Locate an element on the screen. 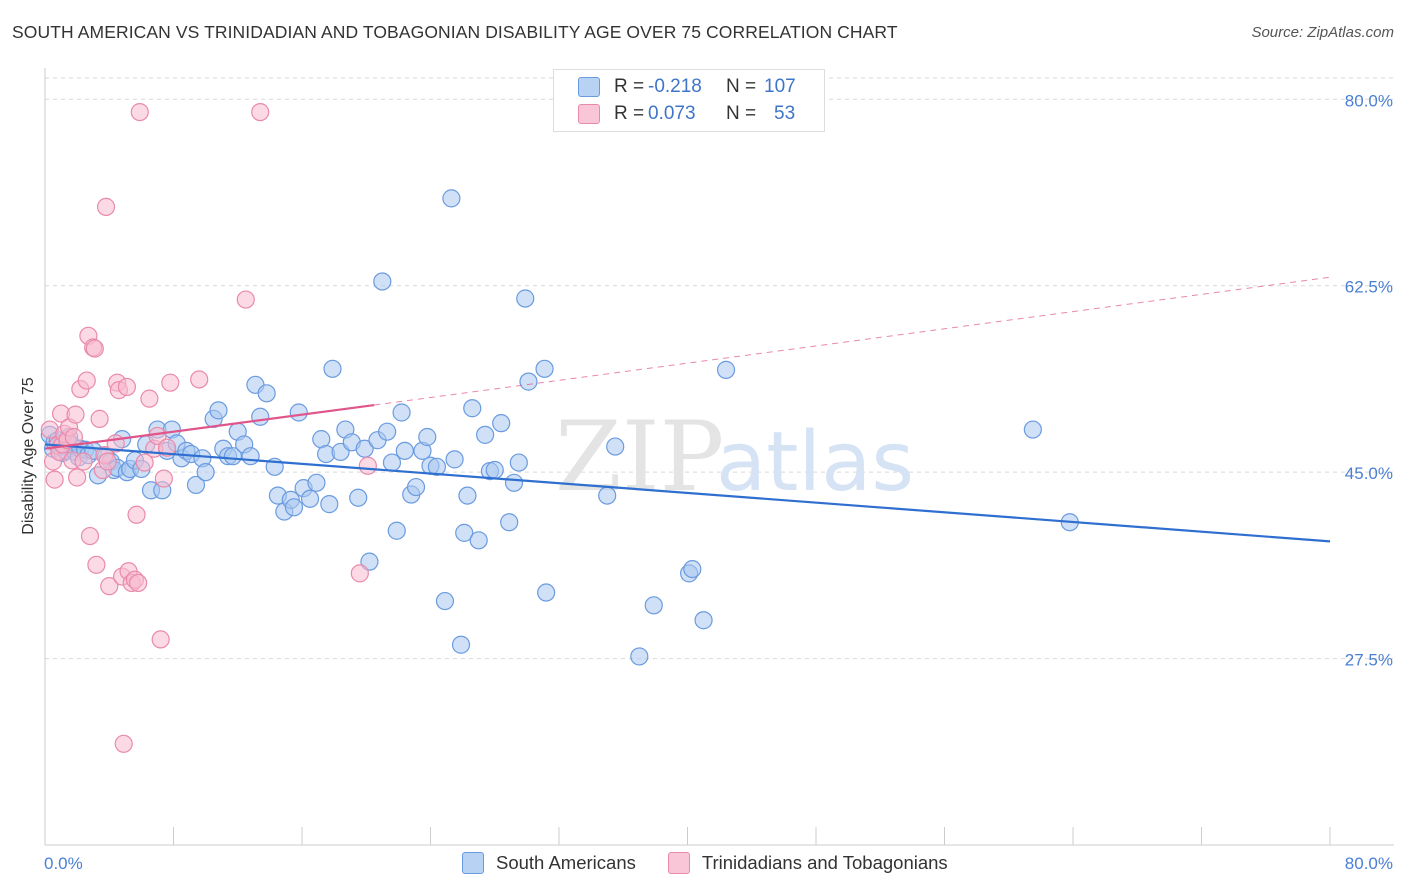 This screenshot has height=892, width=1406. watermark: ZIP atlas is located at coordinates (734, 457).